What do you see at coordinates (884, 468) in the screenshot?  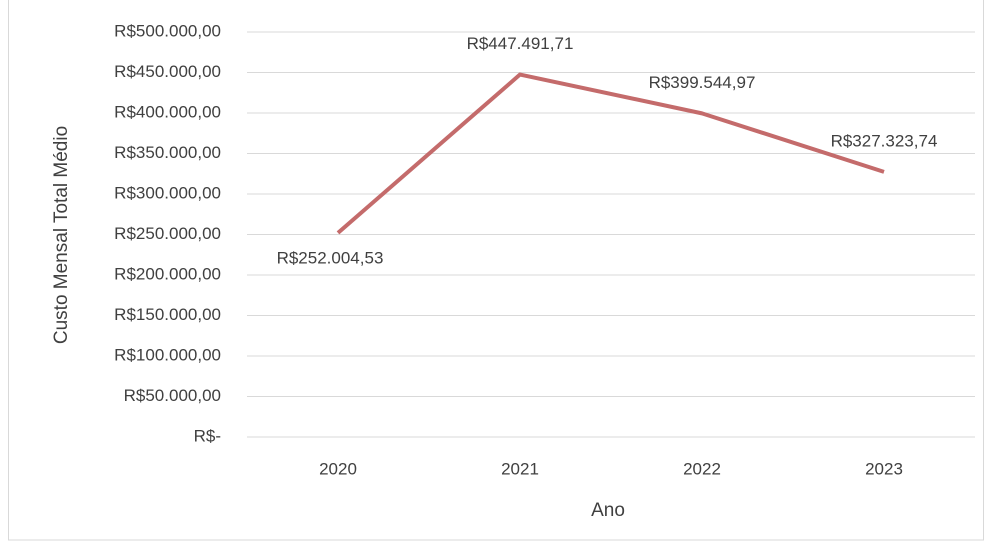 I see `x-tick-label: 2023` at bounding box center [884, 468].